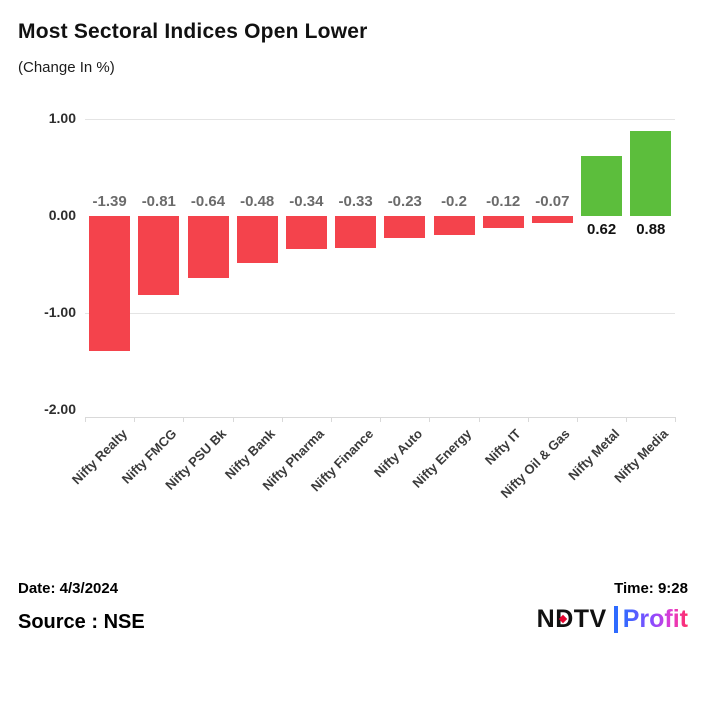 The height and width of the screenshot is (701, 701). What do you see at coordinates (193, 31) in the screenshot?
I see `chart-title: Most Sectoral Indices Open Lower` at bounding box center [193, 31].